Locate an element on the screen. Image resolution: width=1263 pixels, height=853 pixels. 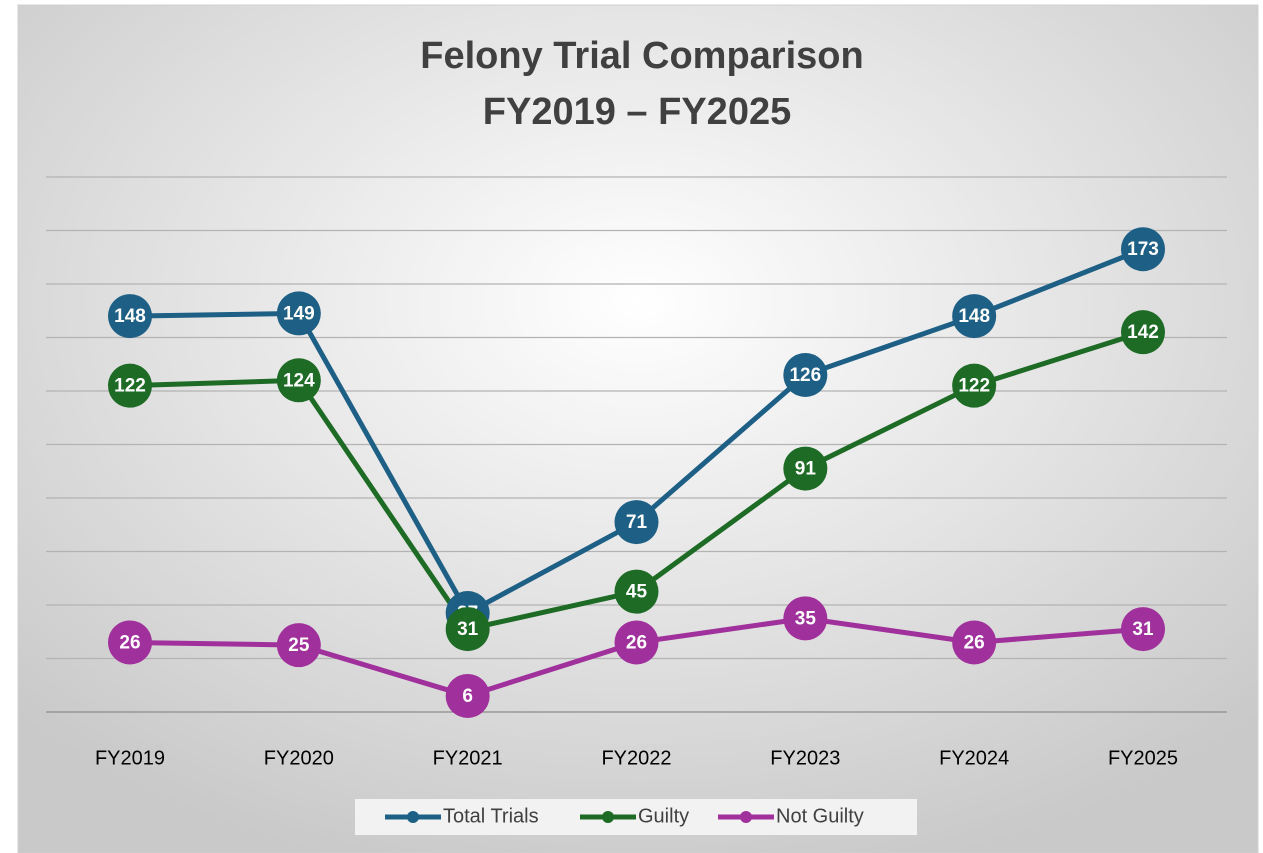
data-label: 149 is located at coordinates (299, 313).